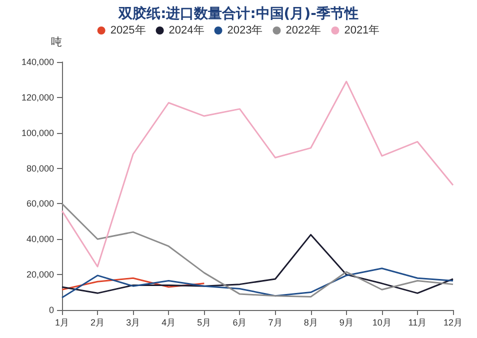 This screenshot has width=477, height=338. What do you see at coordinates (37, 62) in the screenshot?
I see `y-tick-label: 140,000` at bounding box center [37, 62].